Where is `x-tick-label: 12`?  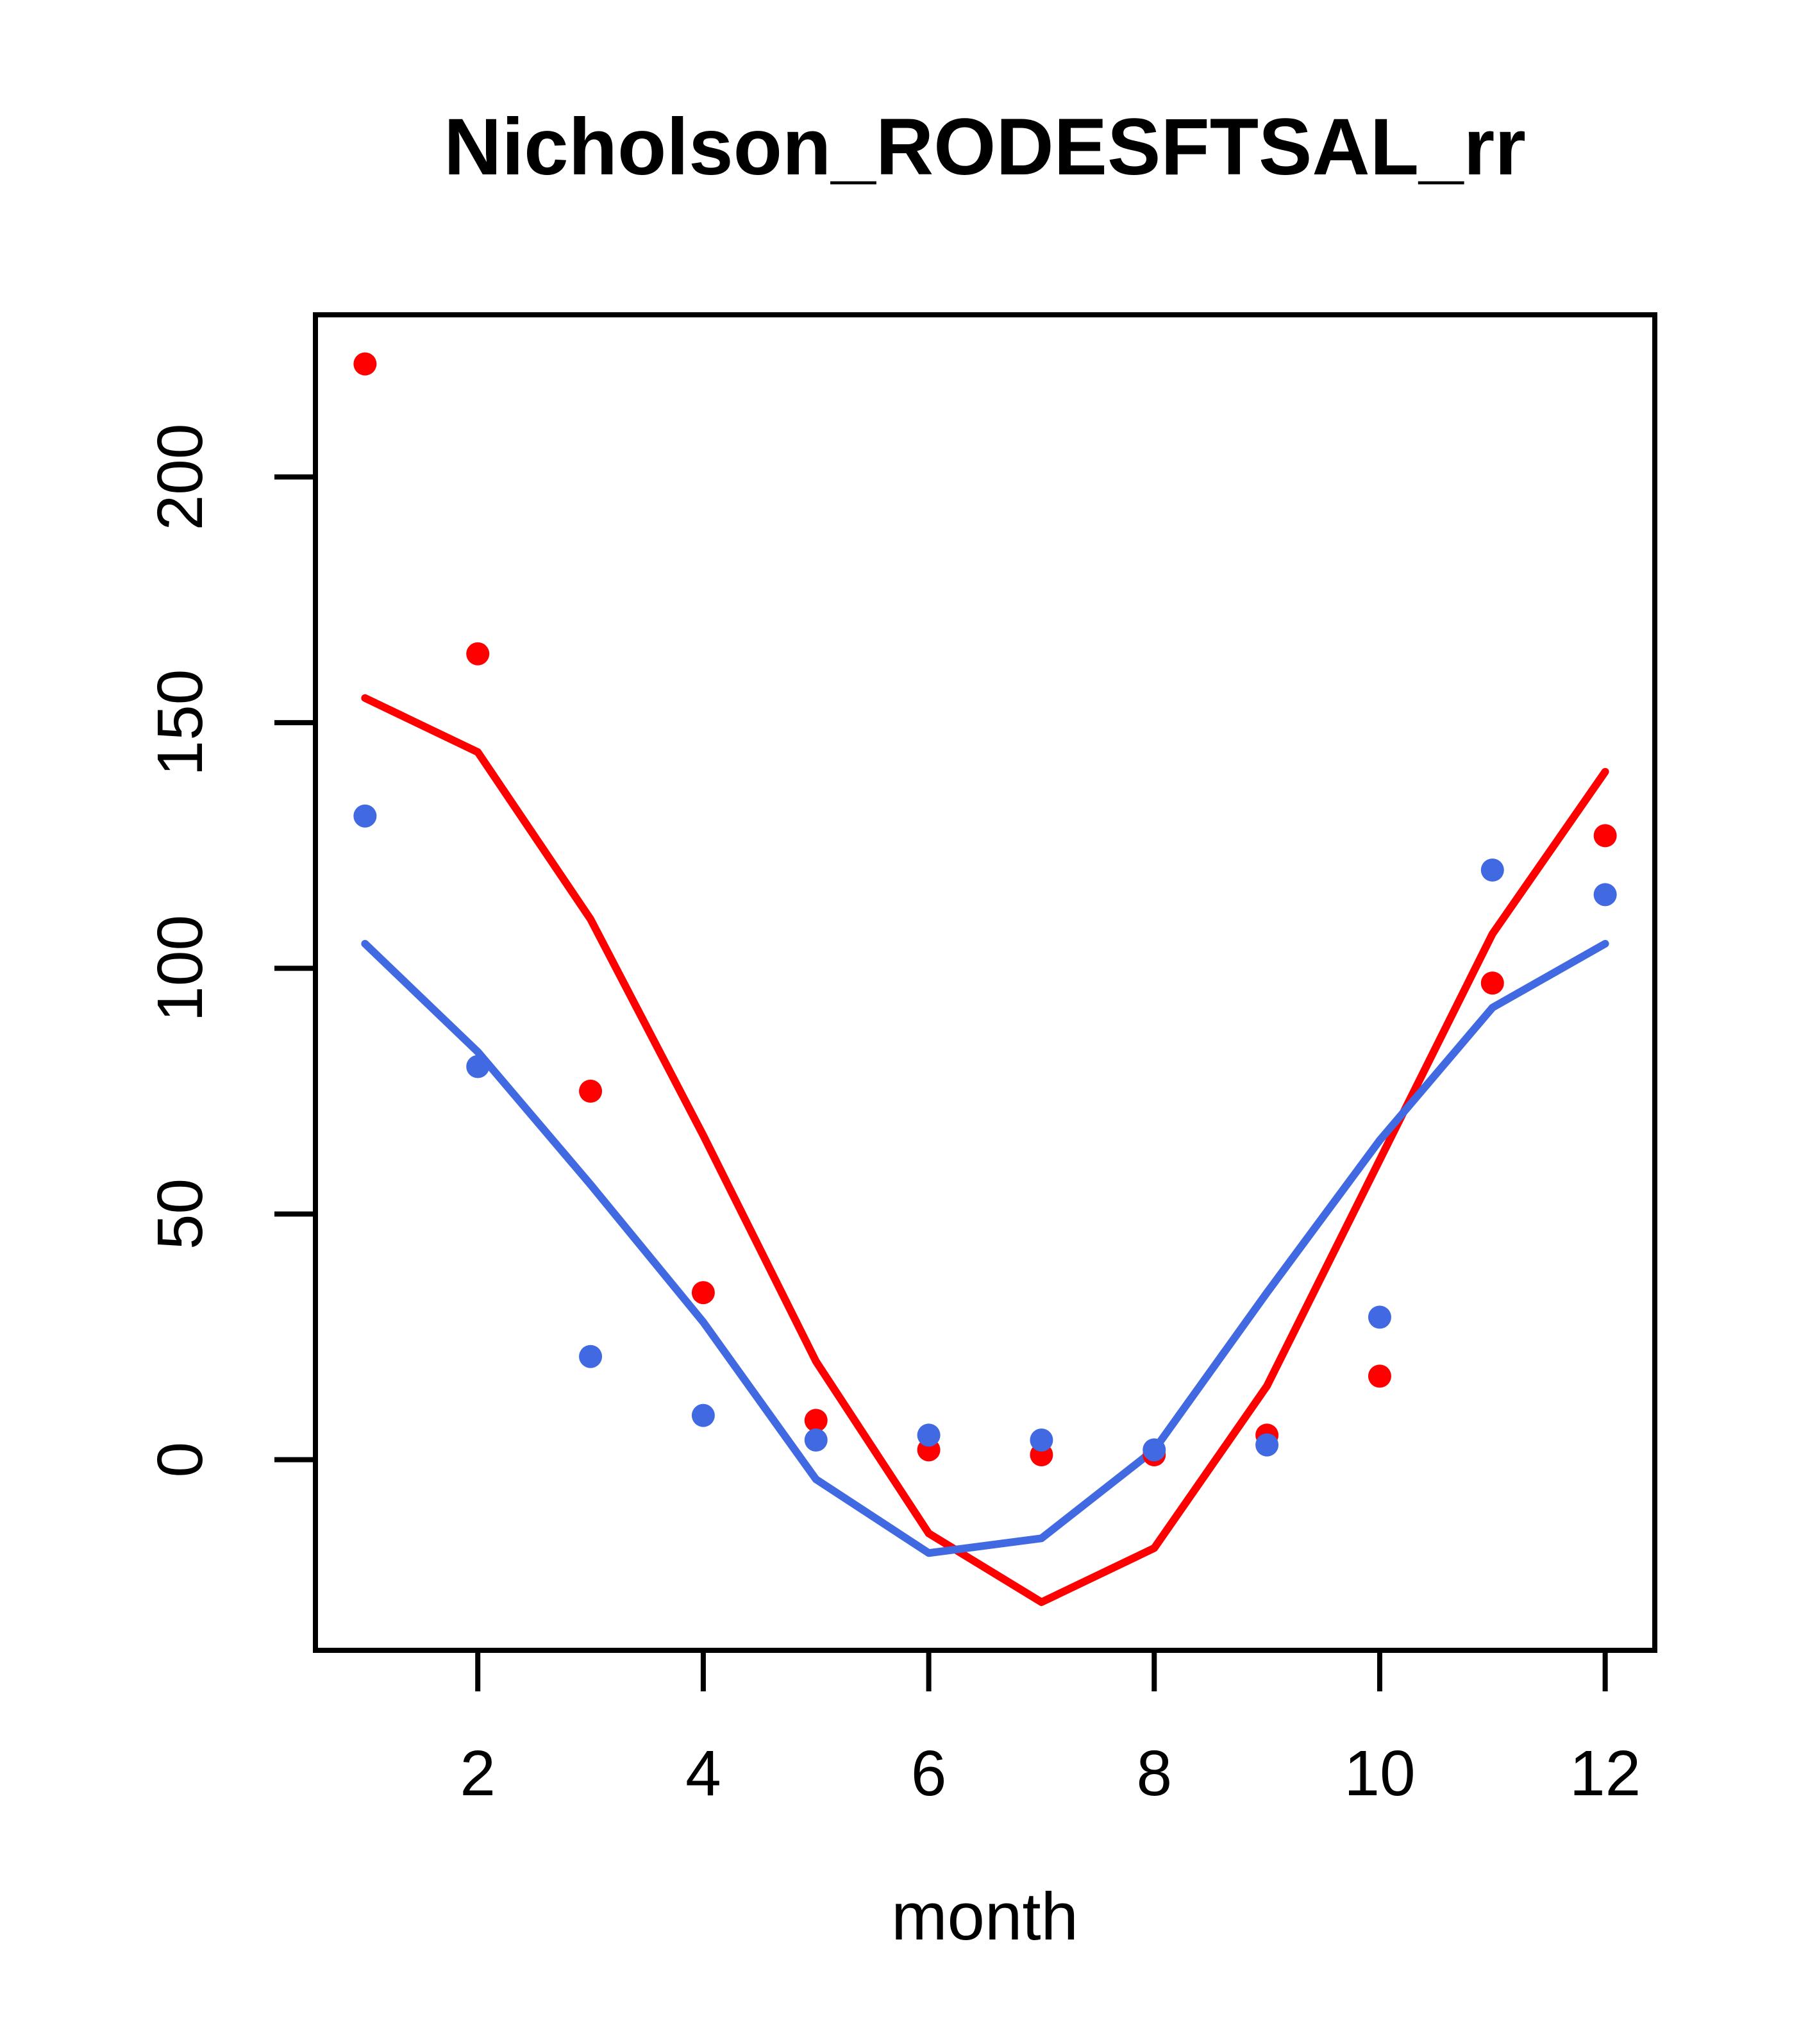
x-tick-label: 12 is located at coordinates (1605, 1774).